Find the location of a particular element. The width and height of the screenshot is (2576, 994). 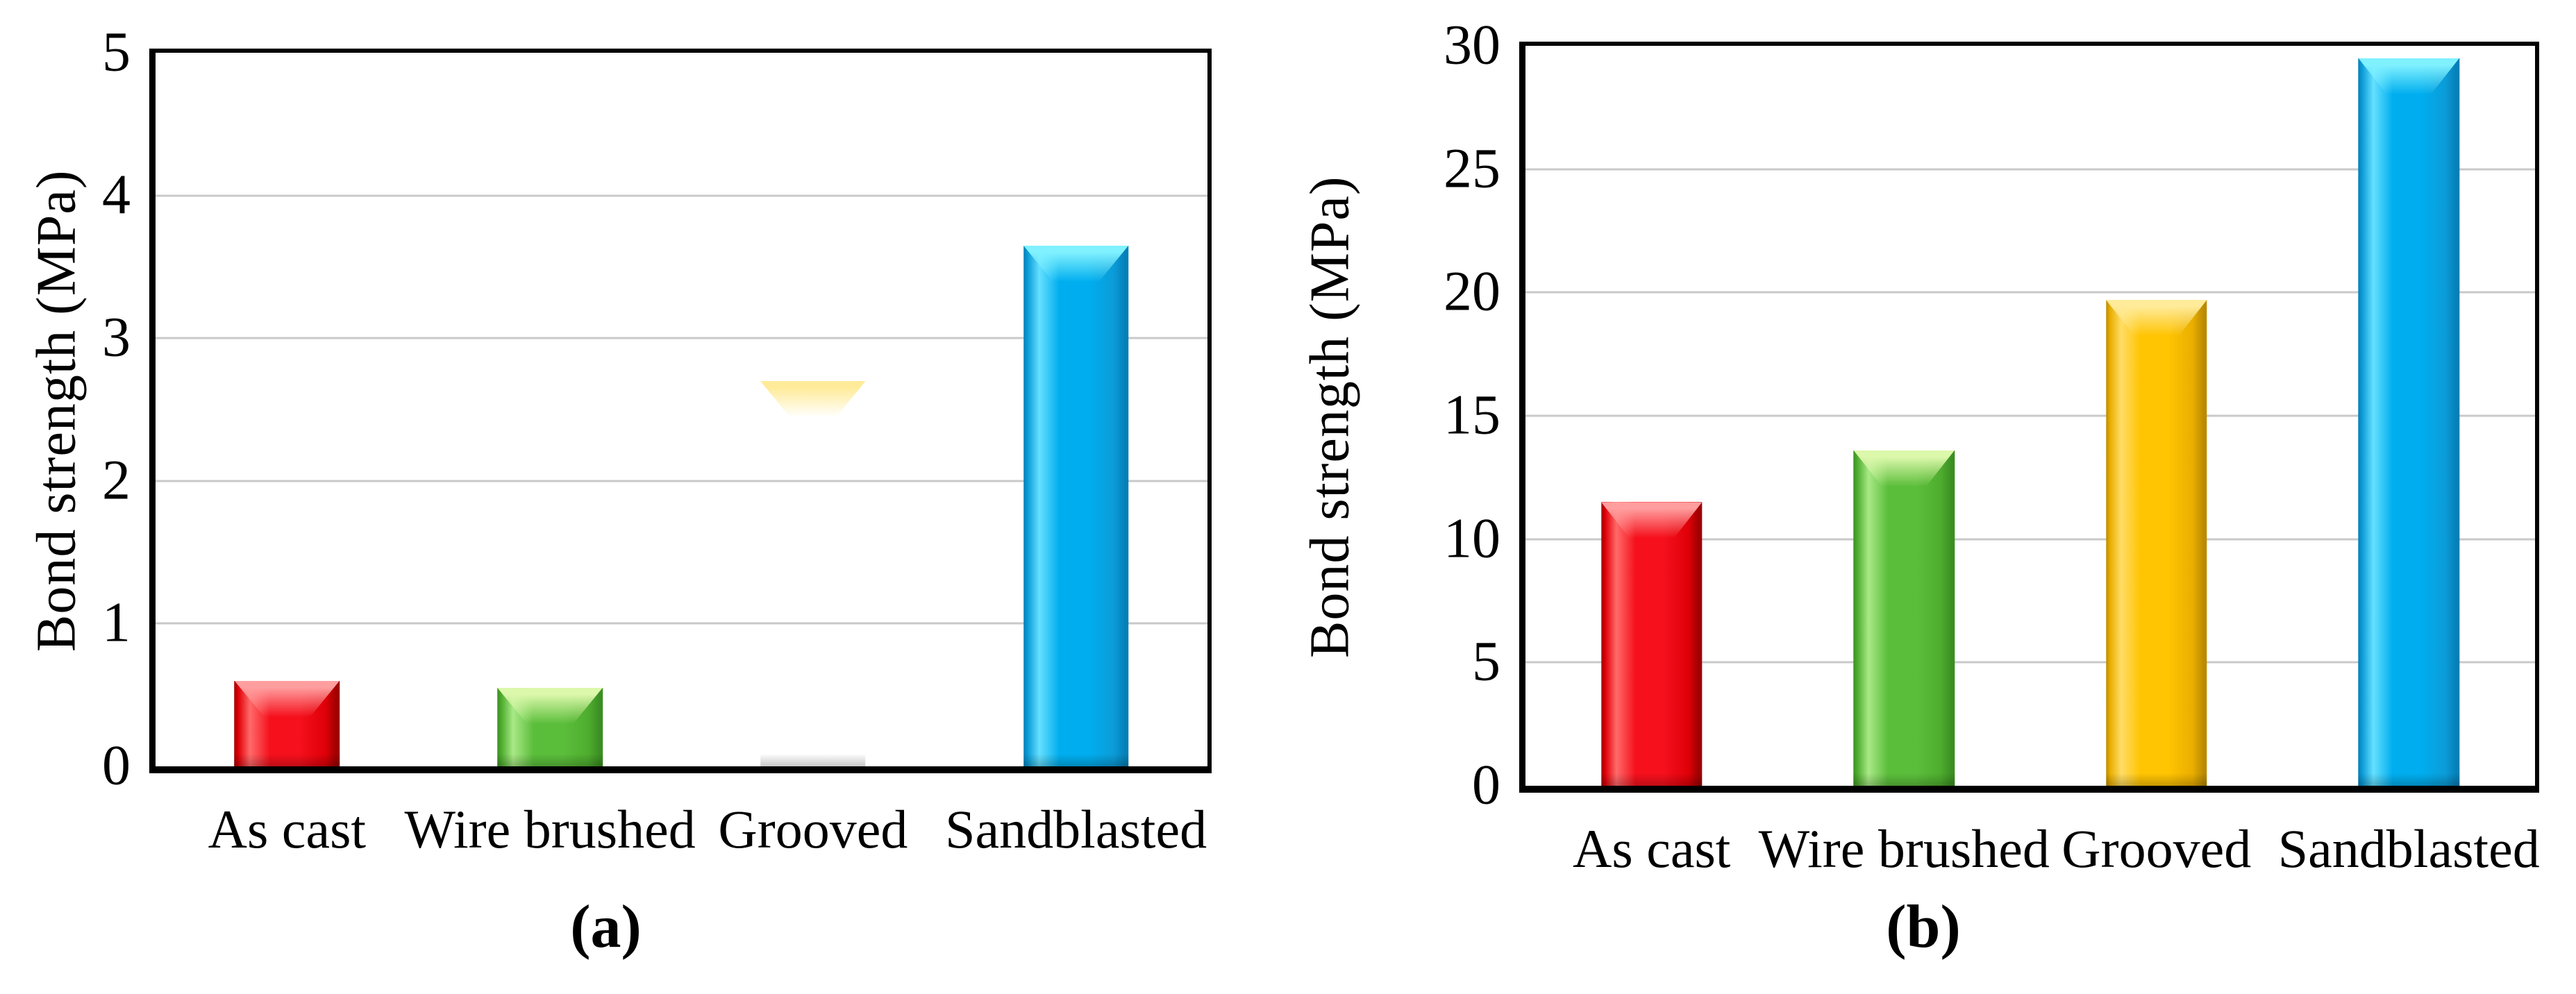

y-tick-label-10: 10 is located at coordinates (1472, 538).